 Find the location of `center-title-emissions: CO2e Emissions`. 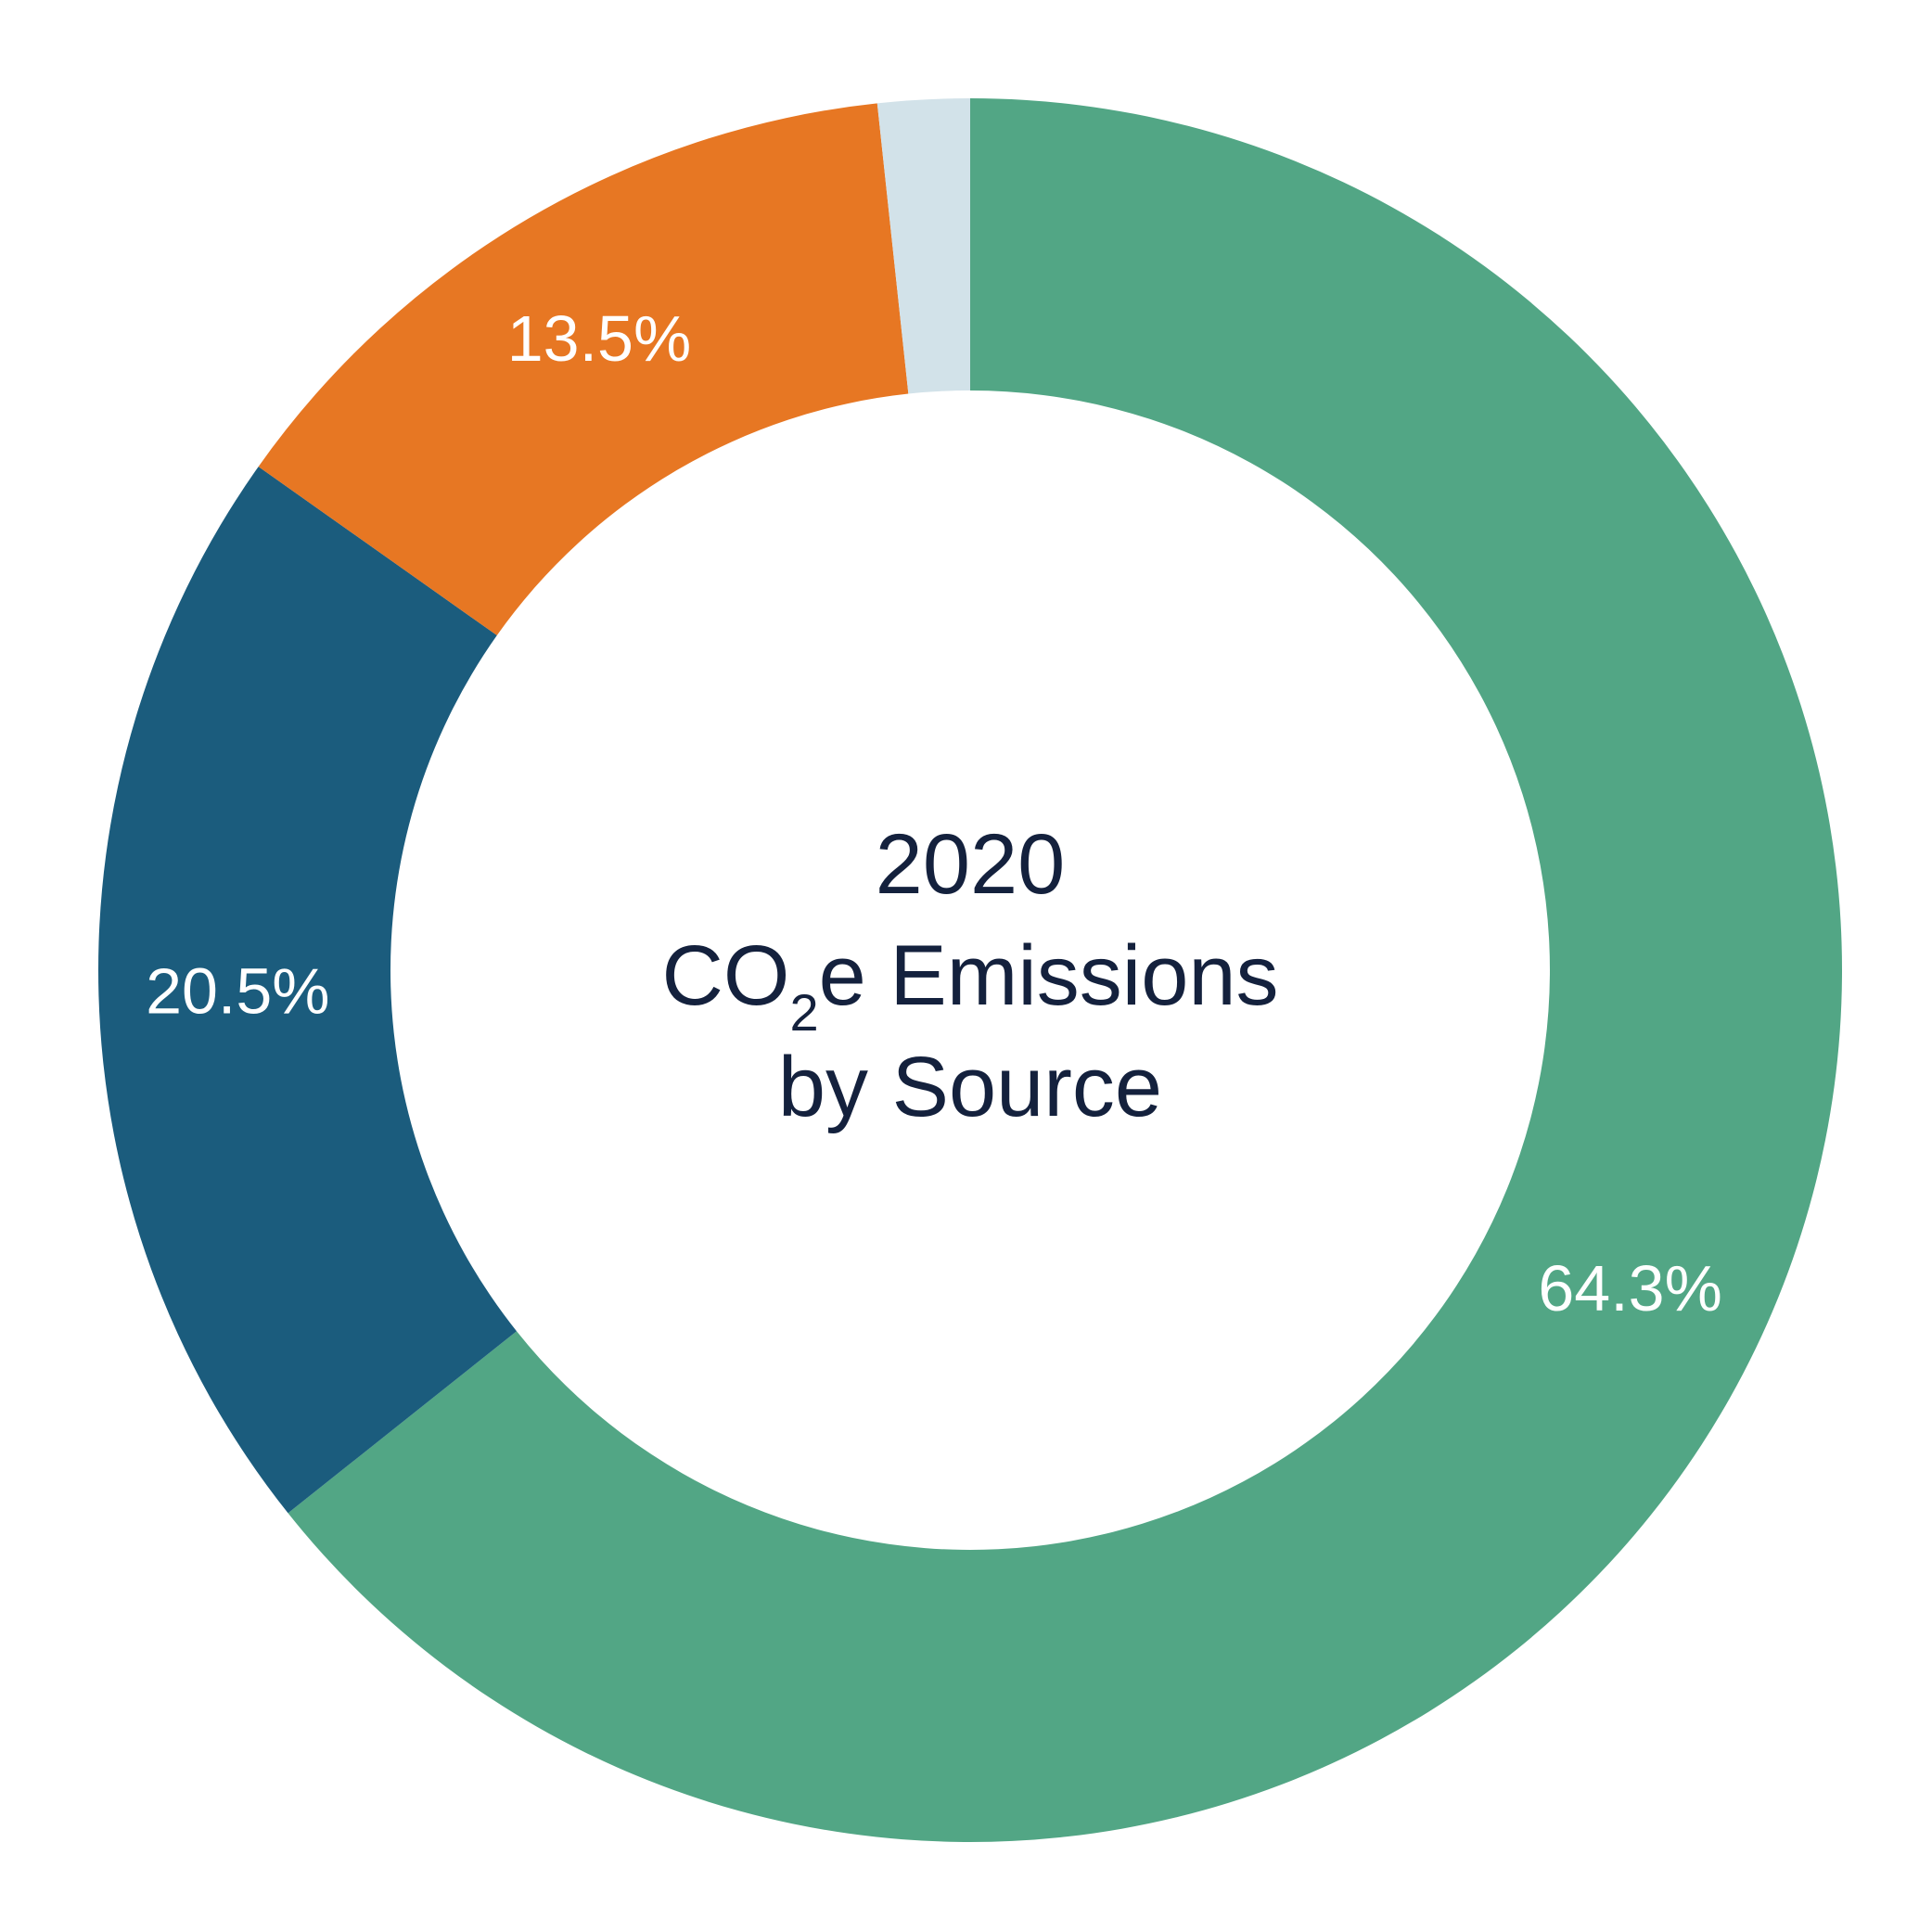

center-title-emissions: CO2e Emissions is located at coordinates (969, 985).